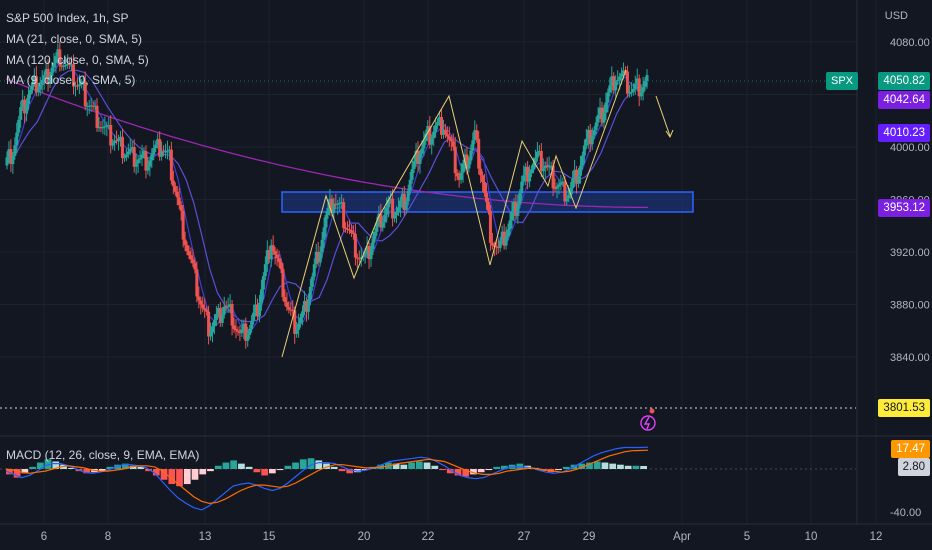 This screenshot has width=932, height=550. What do you see at coordinates (663, 116) in the screenshot?
I see `projection-arrow` at bounding box center [663, 116].